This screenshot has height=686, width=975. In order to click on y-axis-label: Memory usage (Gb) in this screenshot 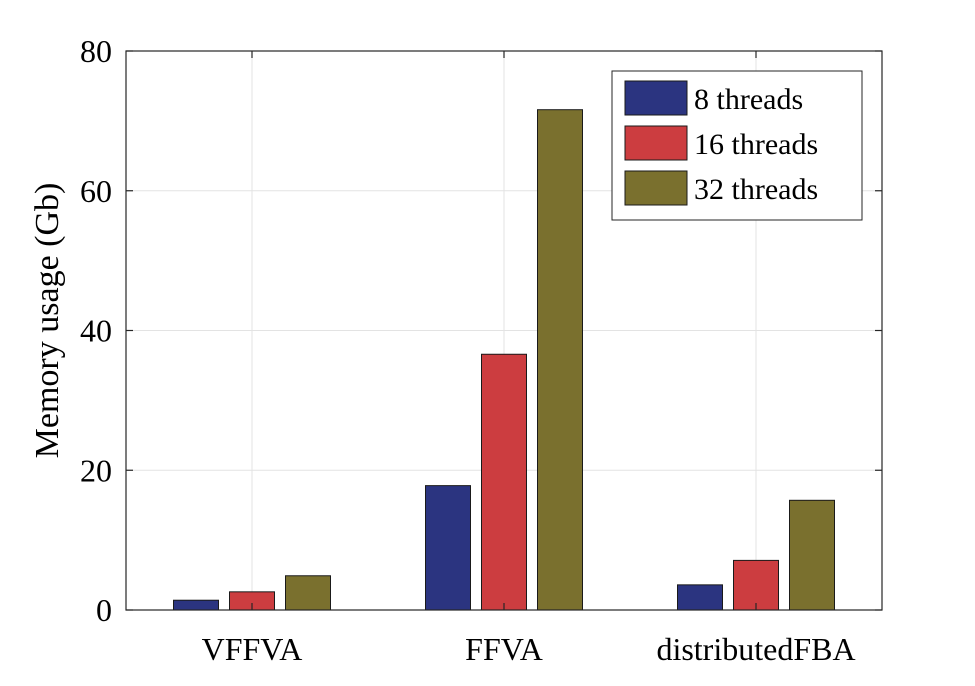, I will do `click(47, 321)`.